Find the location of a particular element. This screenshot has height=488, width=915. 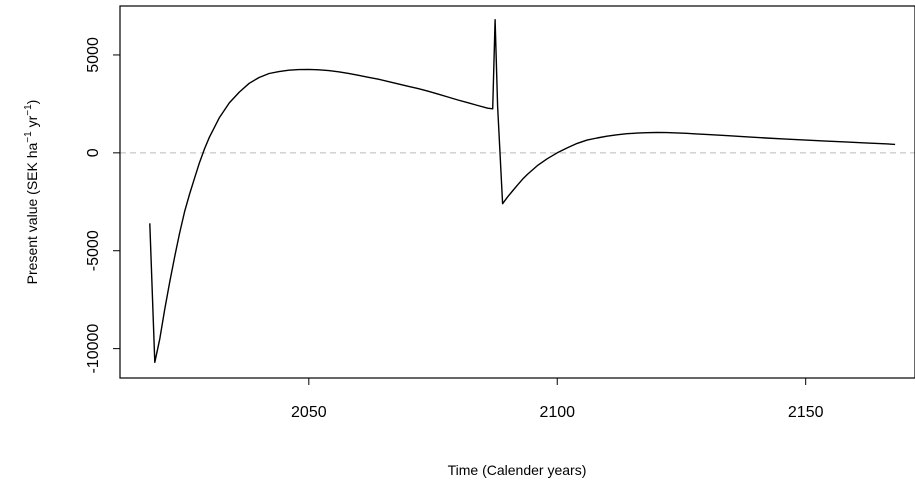

x-axis-title: Time (Calender years) is located at coordinates (517, 470).